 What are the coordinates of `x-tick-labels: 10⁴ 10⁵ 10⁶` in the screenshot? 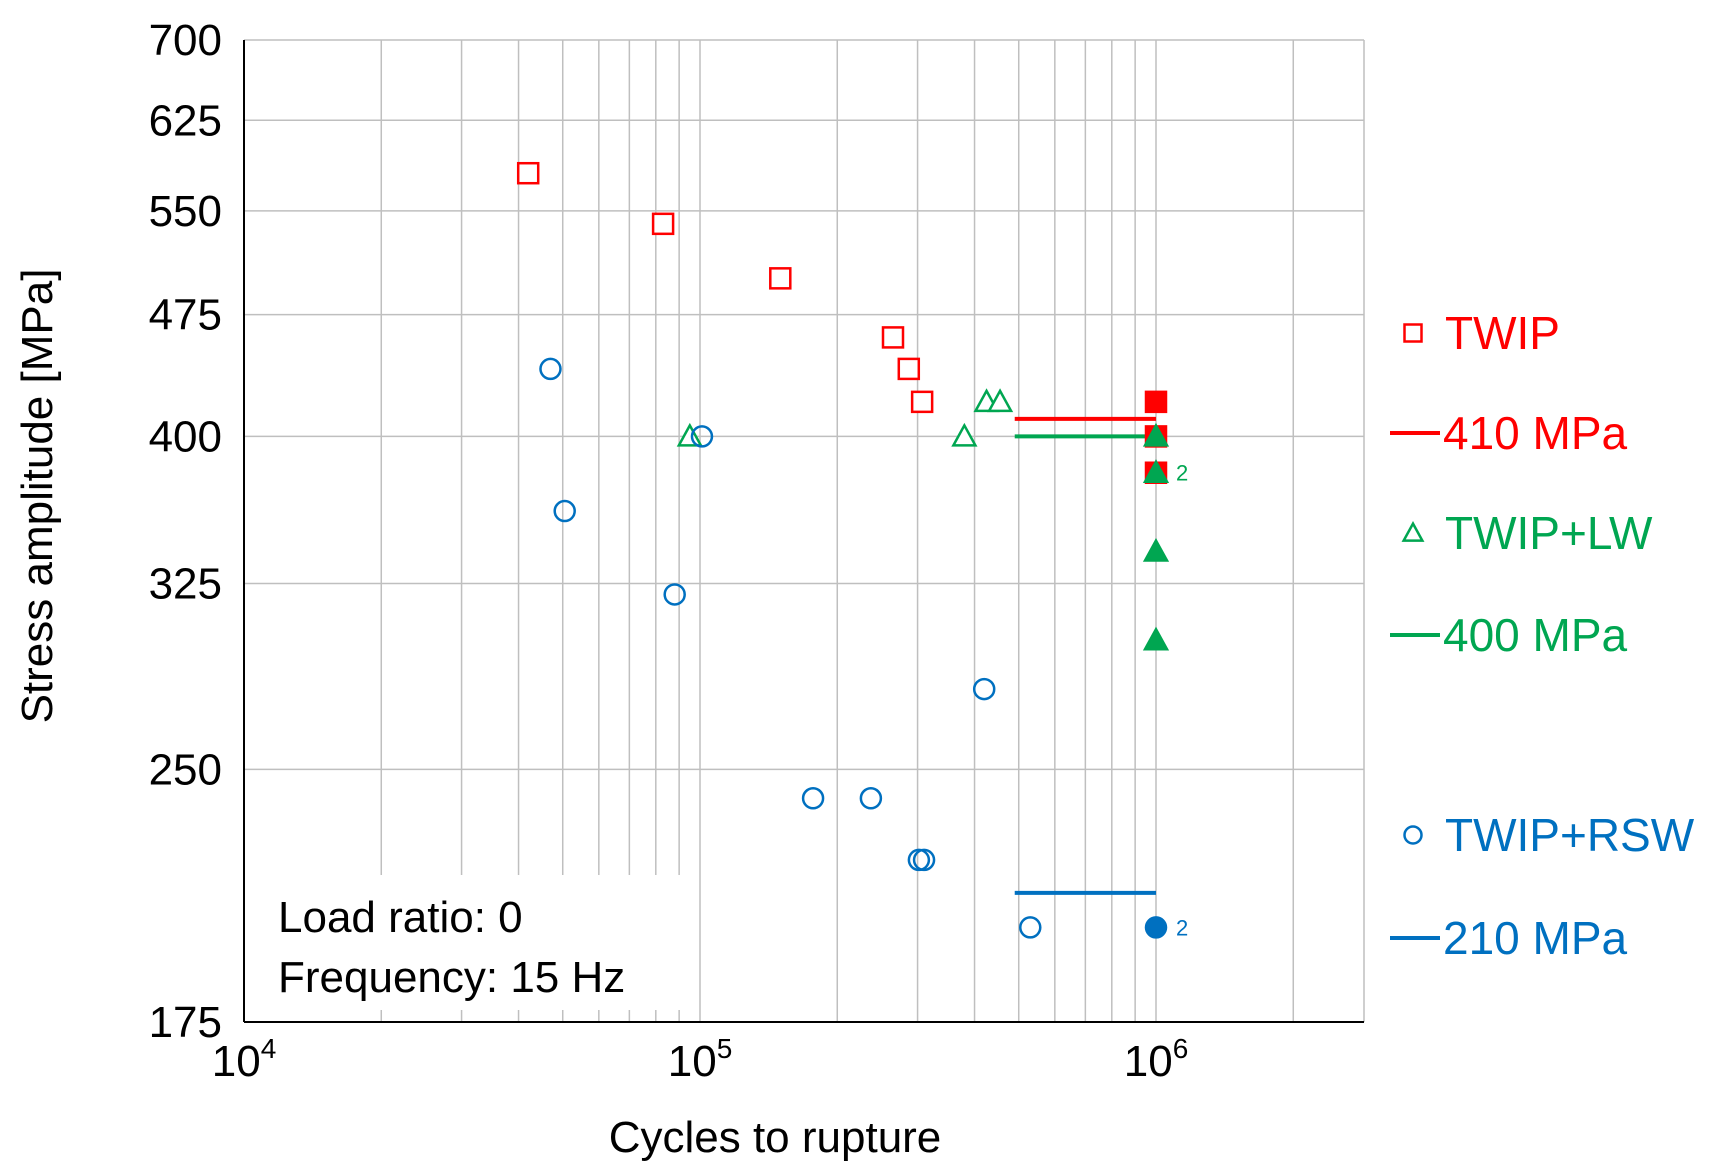 It's located at (700, 1059).